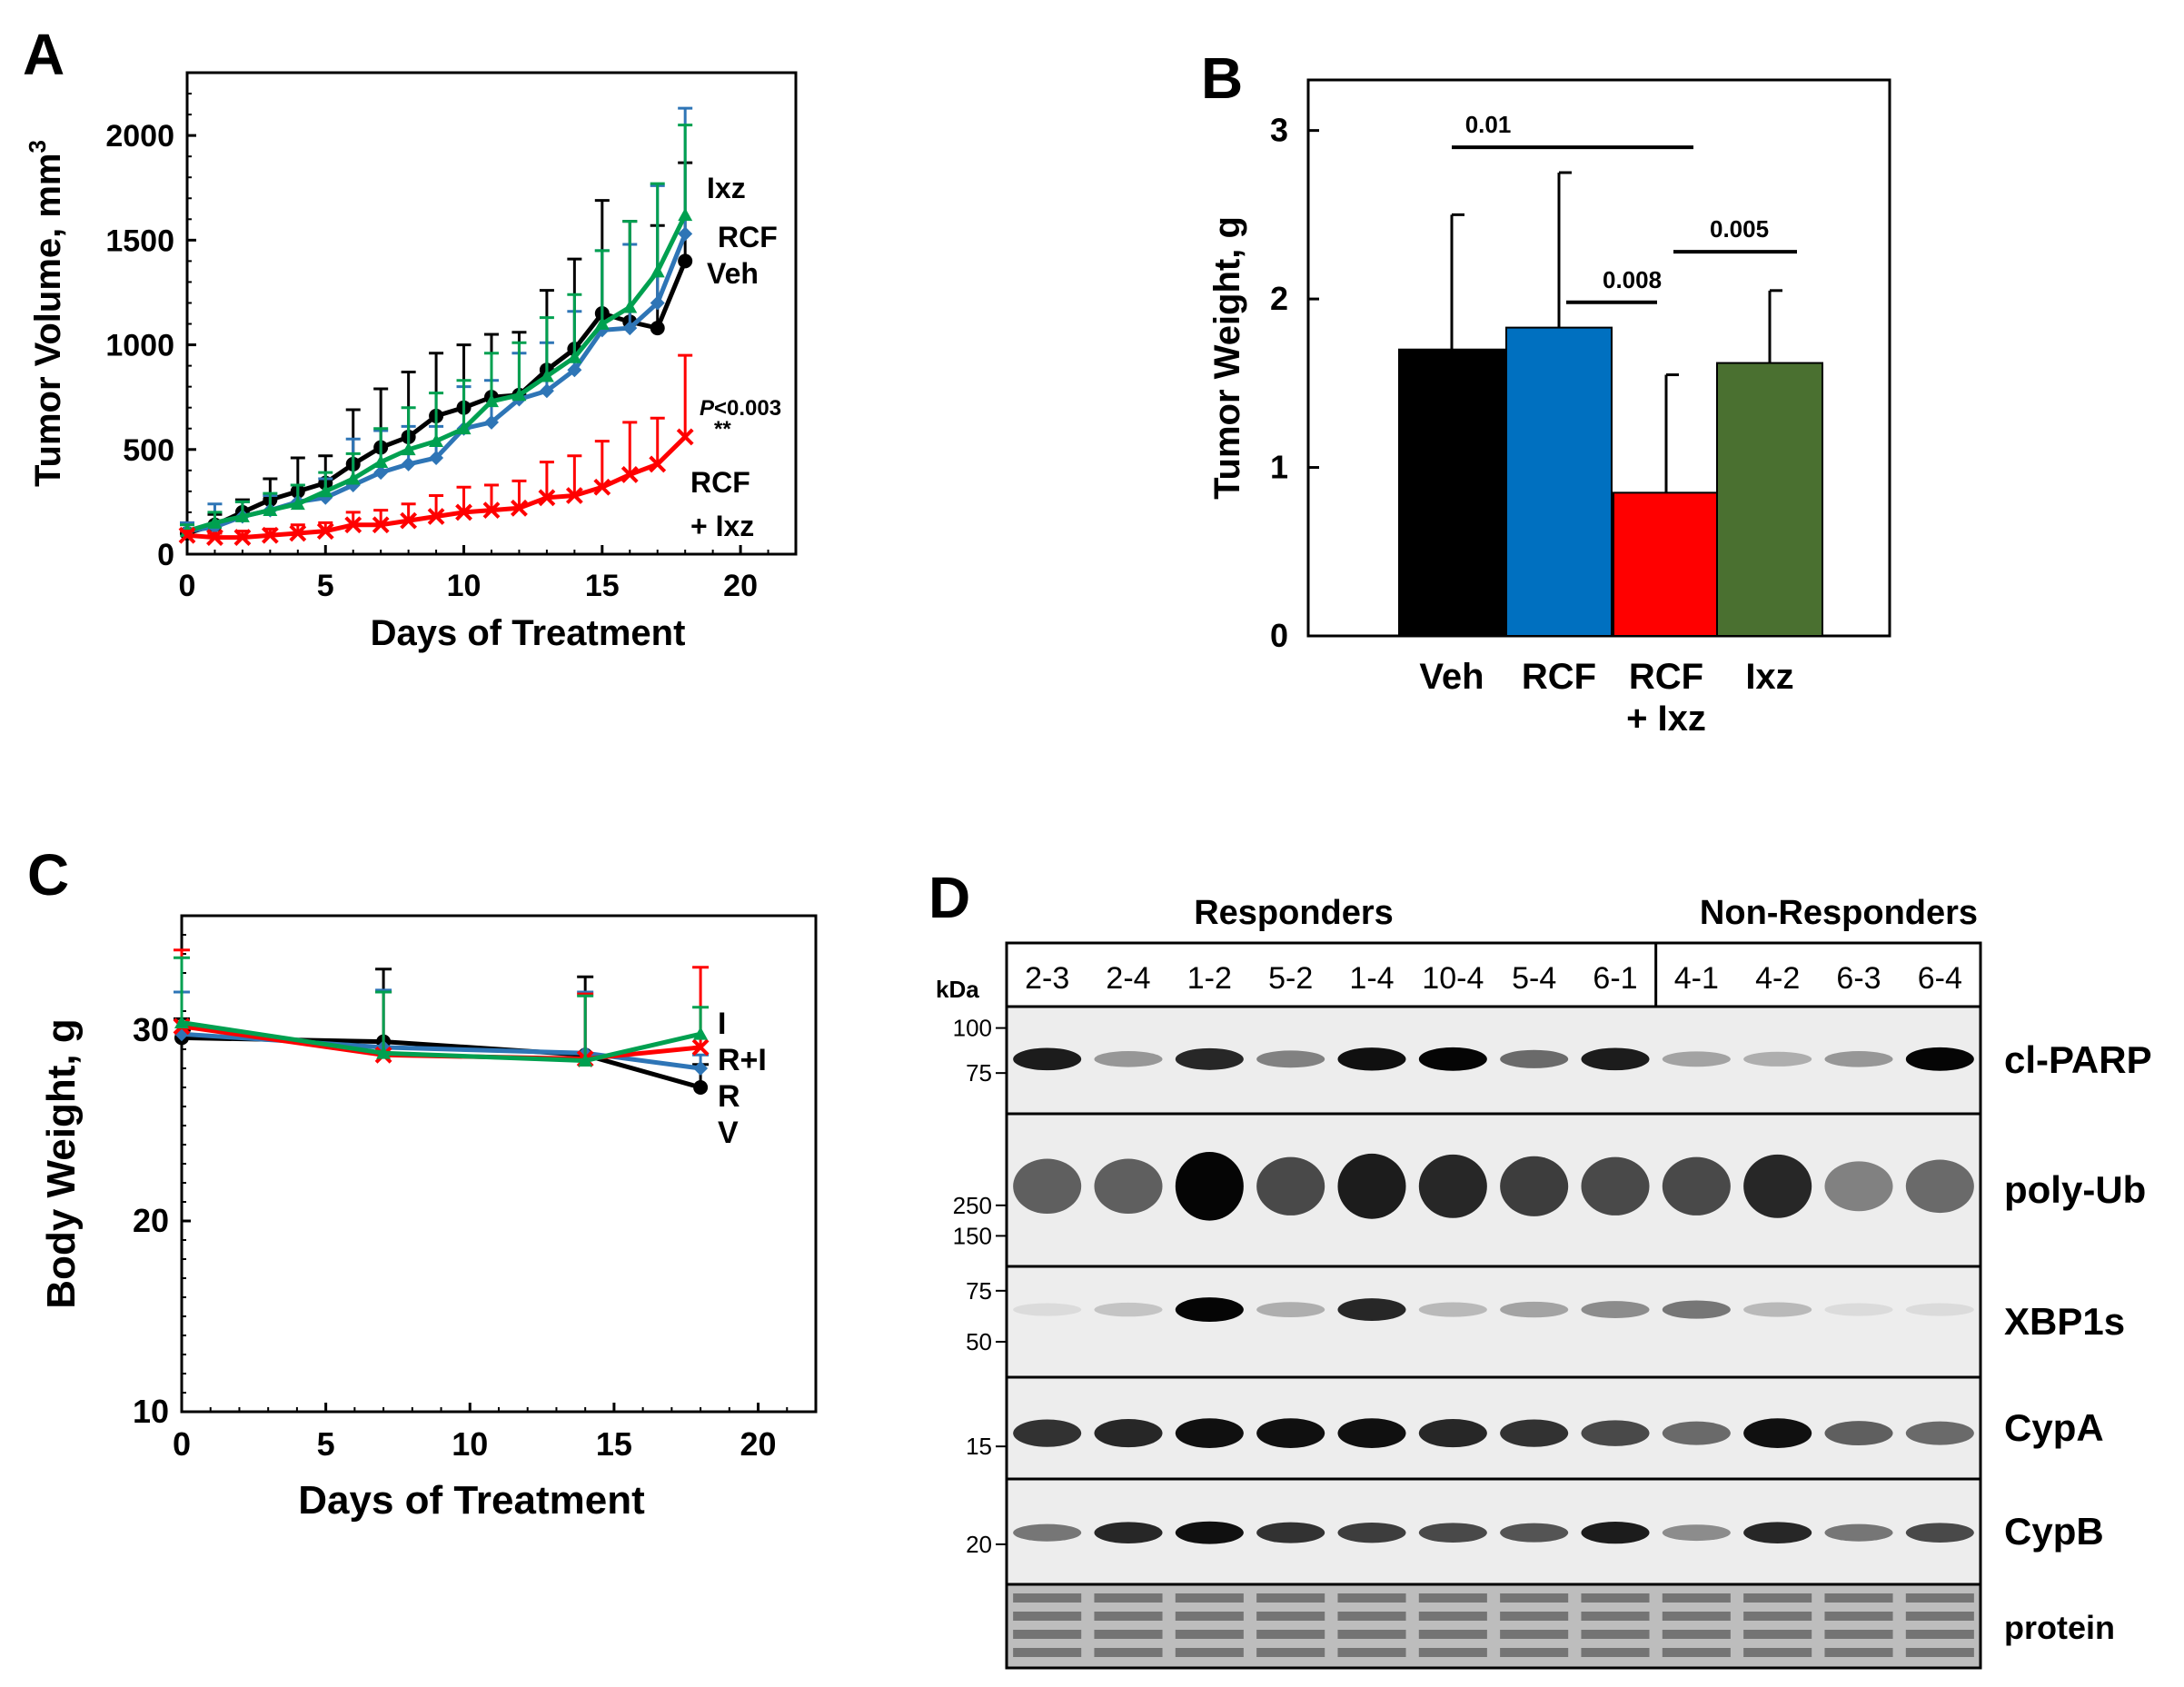 The width and height of the screenshot is (2184, 1687). Describe the element at coordinates (2075, 1190) in the screenshot. I see `blot-row-label: poly-Ub` at that location.